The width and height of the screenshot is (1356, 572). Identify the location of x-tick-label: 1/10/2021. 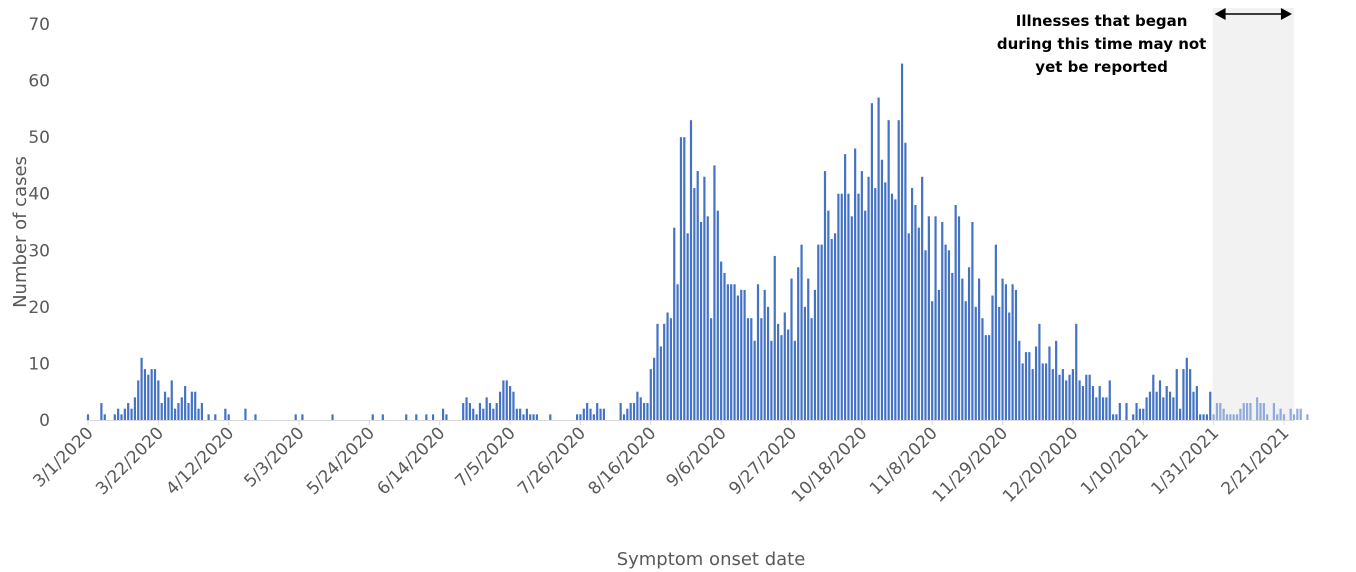
(1115, 461).